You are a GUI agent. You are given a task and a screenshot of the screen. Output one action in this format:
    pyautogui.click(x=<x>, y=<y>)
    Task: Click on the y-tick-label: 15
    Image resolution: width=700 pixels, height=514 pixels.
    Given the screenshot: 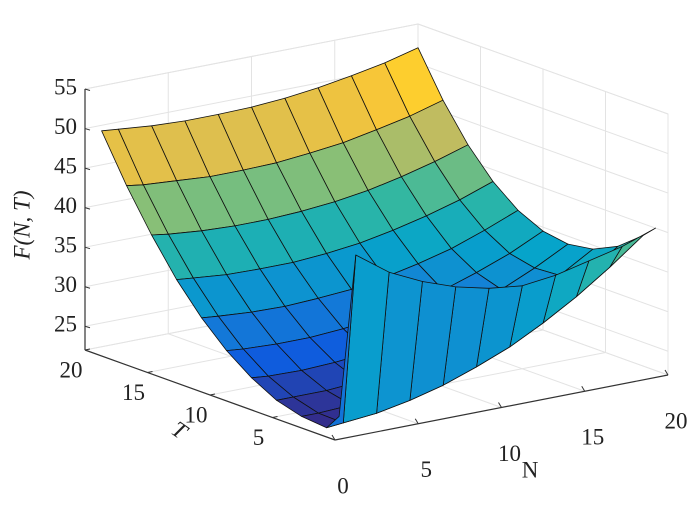 What is the action you would take?
    pyautogui.click(x=133, y=392)
    